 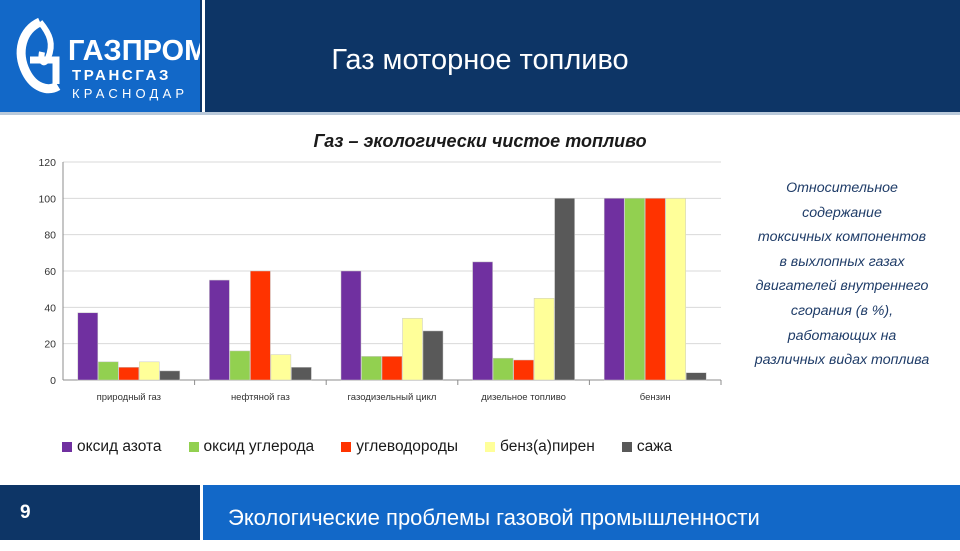 I want to click on y-tick-label: 60, so click(x=50, y=272).